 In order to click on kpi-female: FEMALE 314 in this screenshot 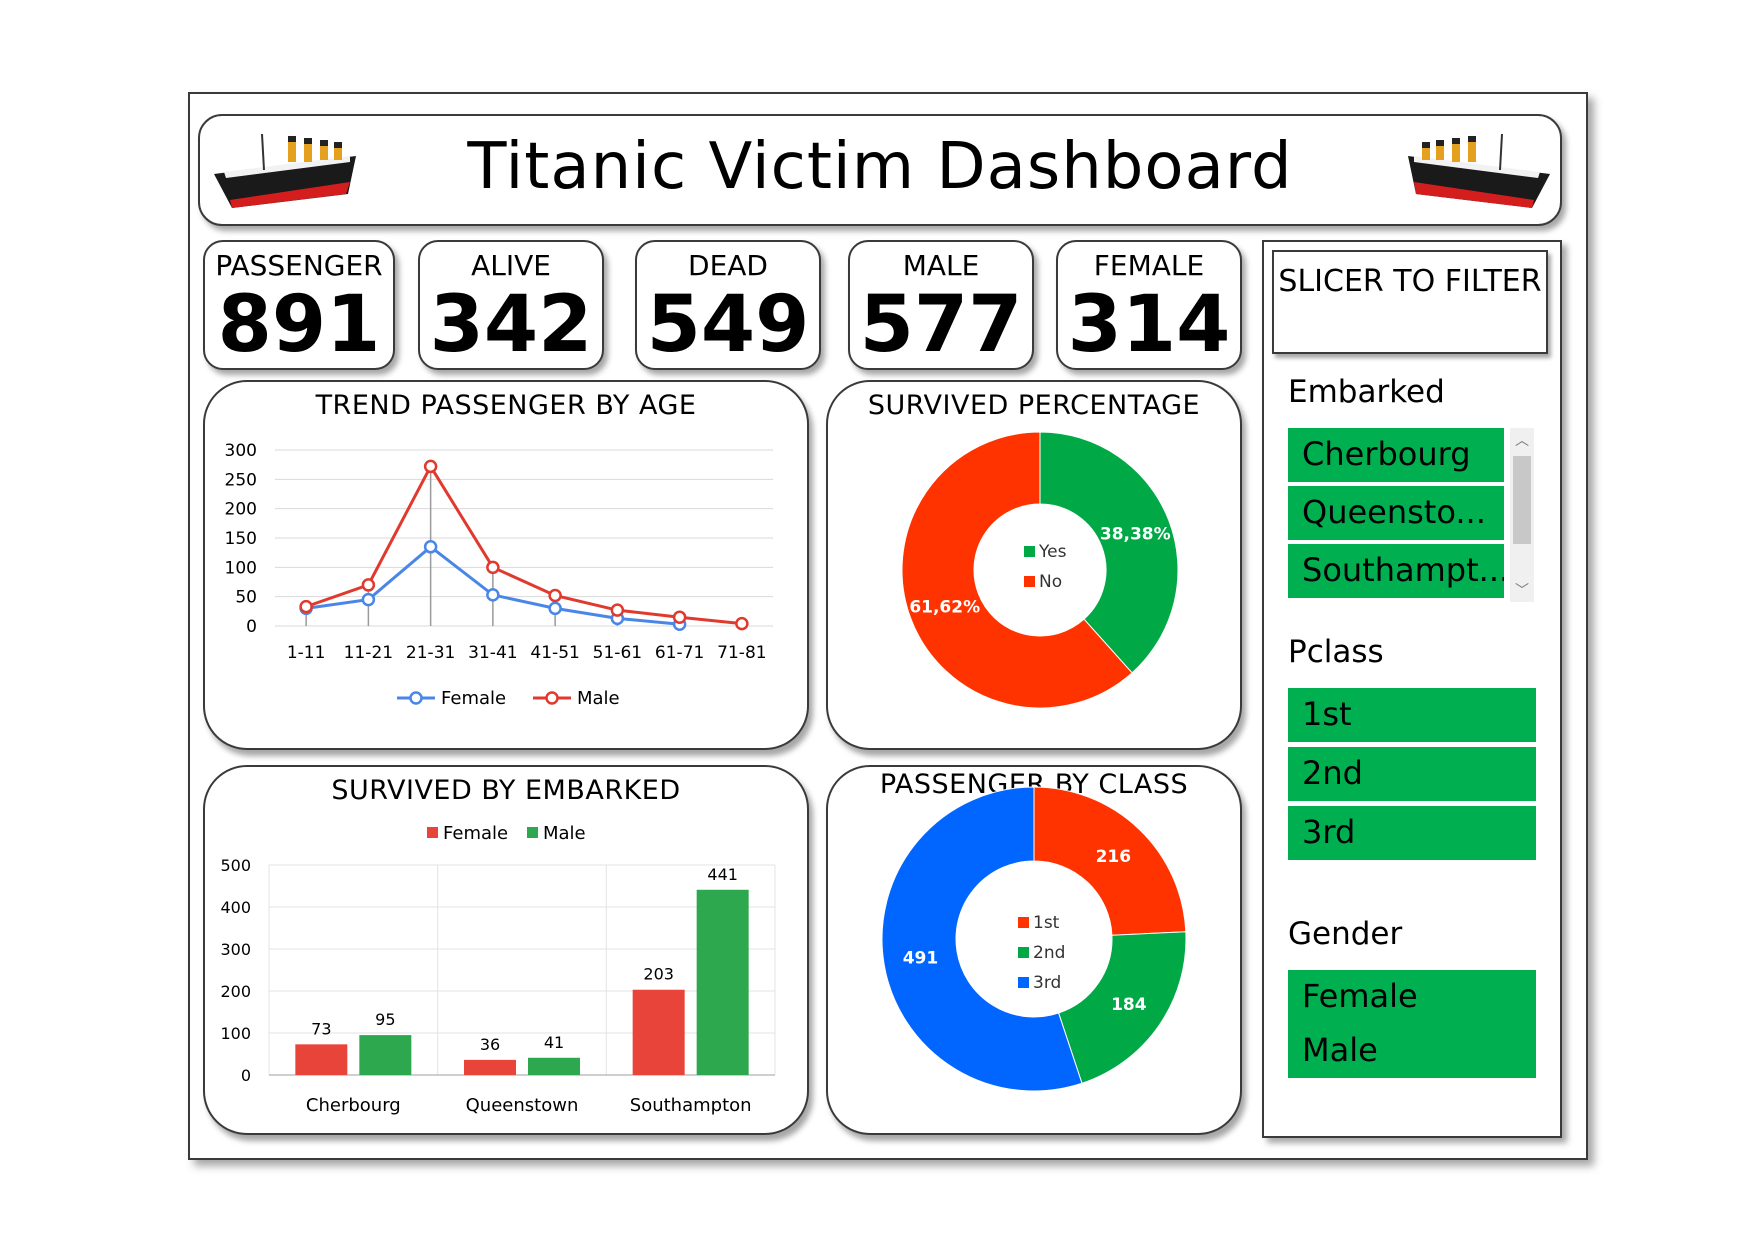, I will do `click(1149, 305)`.